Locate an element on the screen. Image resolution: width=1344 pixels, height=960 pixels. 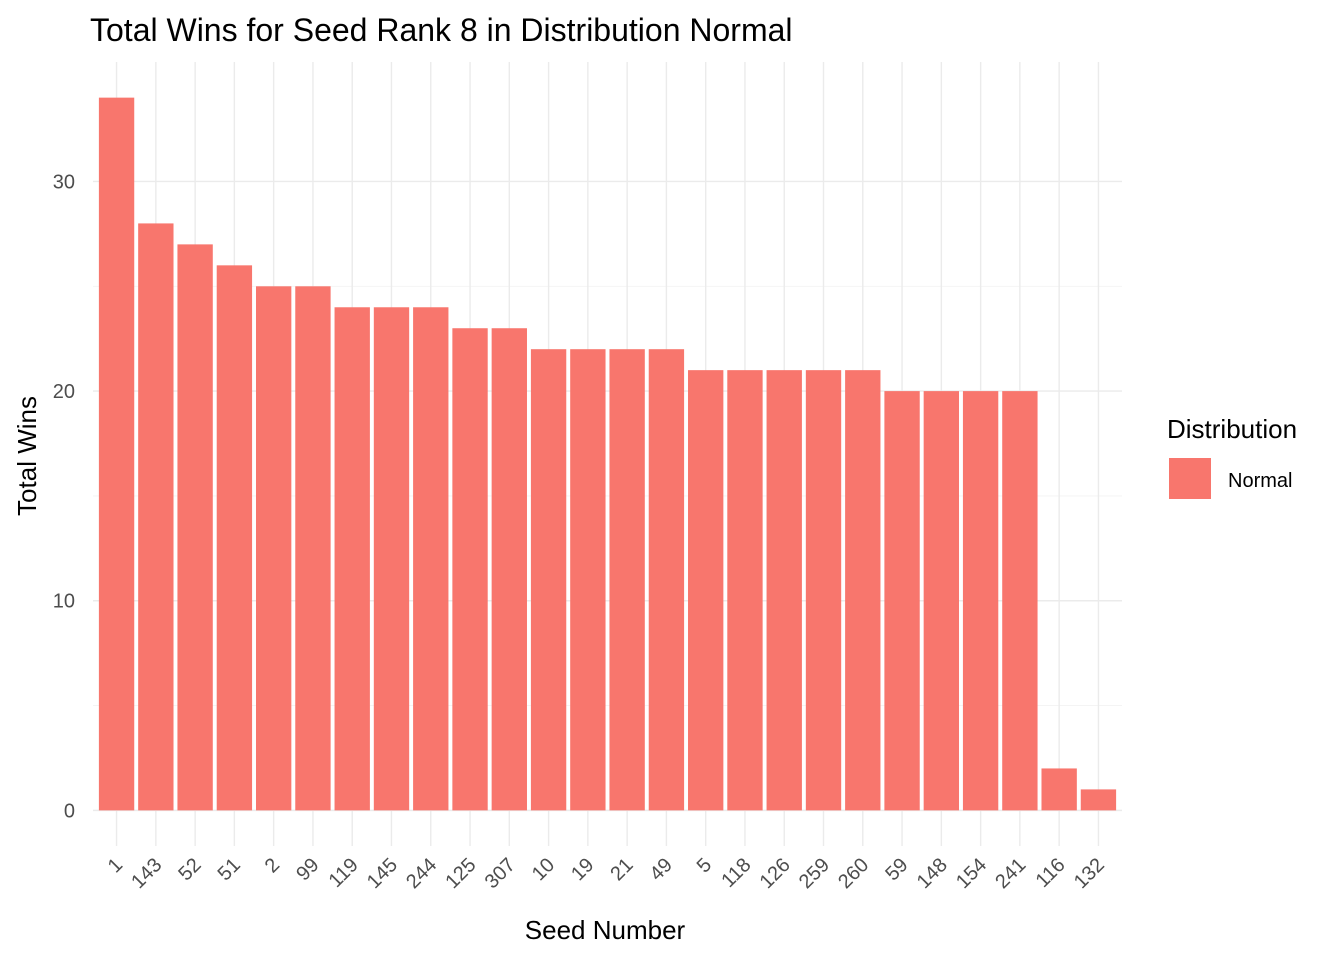
x-tick-label: 307 is located at coordinates (500, 873).